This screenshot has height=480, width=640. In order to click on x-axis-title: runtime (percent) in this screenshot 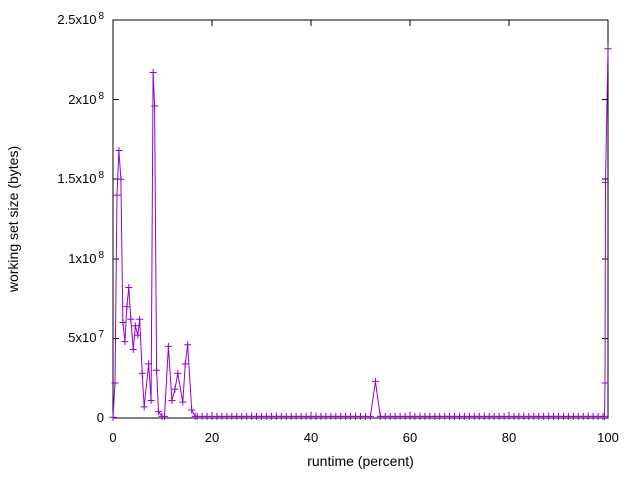, I will do `click(360, 461)`.